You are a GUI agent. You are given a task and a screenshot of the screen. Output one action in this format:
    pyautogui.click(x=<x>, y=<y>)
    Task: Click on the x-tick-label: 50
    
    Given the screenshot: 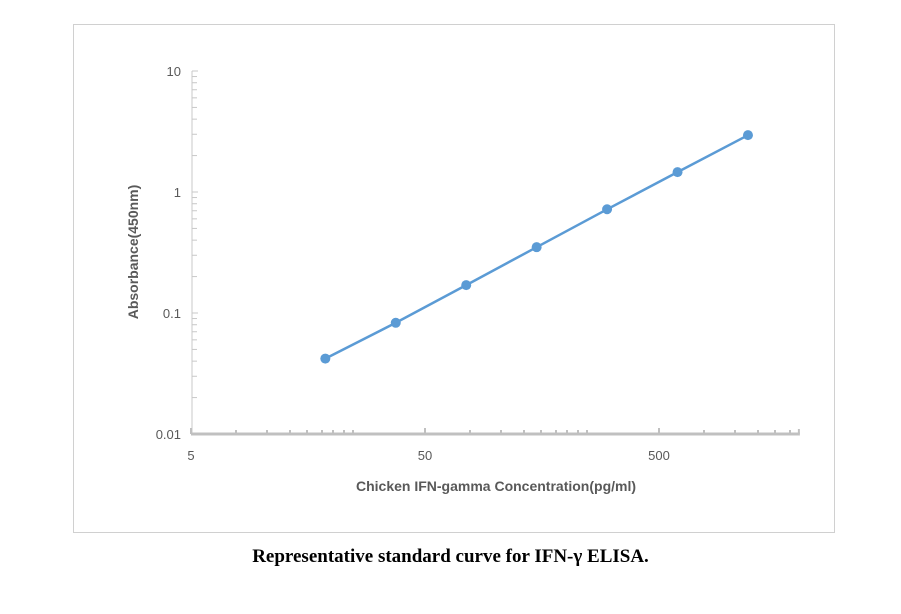 What is the action you would take?
    pyautogui.click(x=425, y=455)
    